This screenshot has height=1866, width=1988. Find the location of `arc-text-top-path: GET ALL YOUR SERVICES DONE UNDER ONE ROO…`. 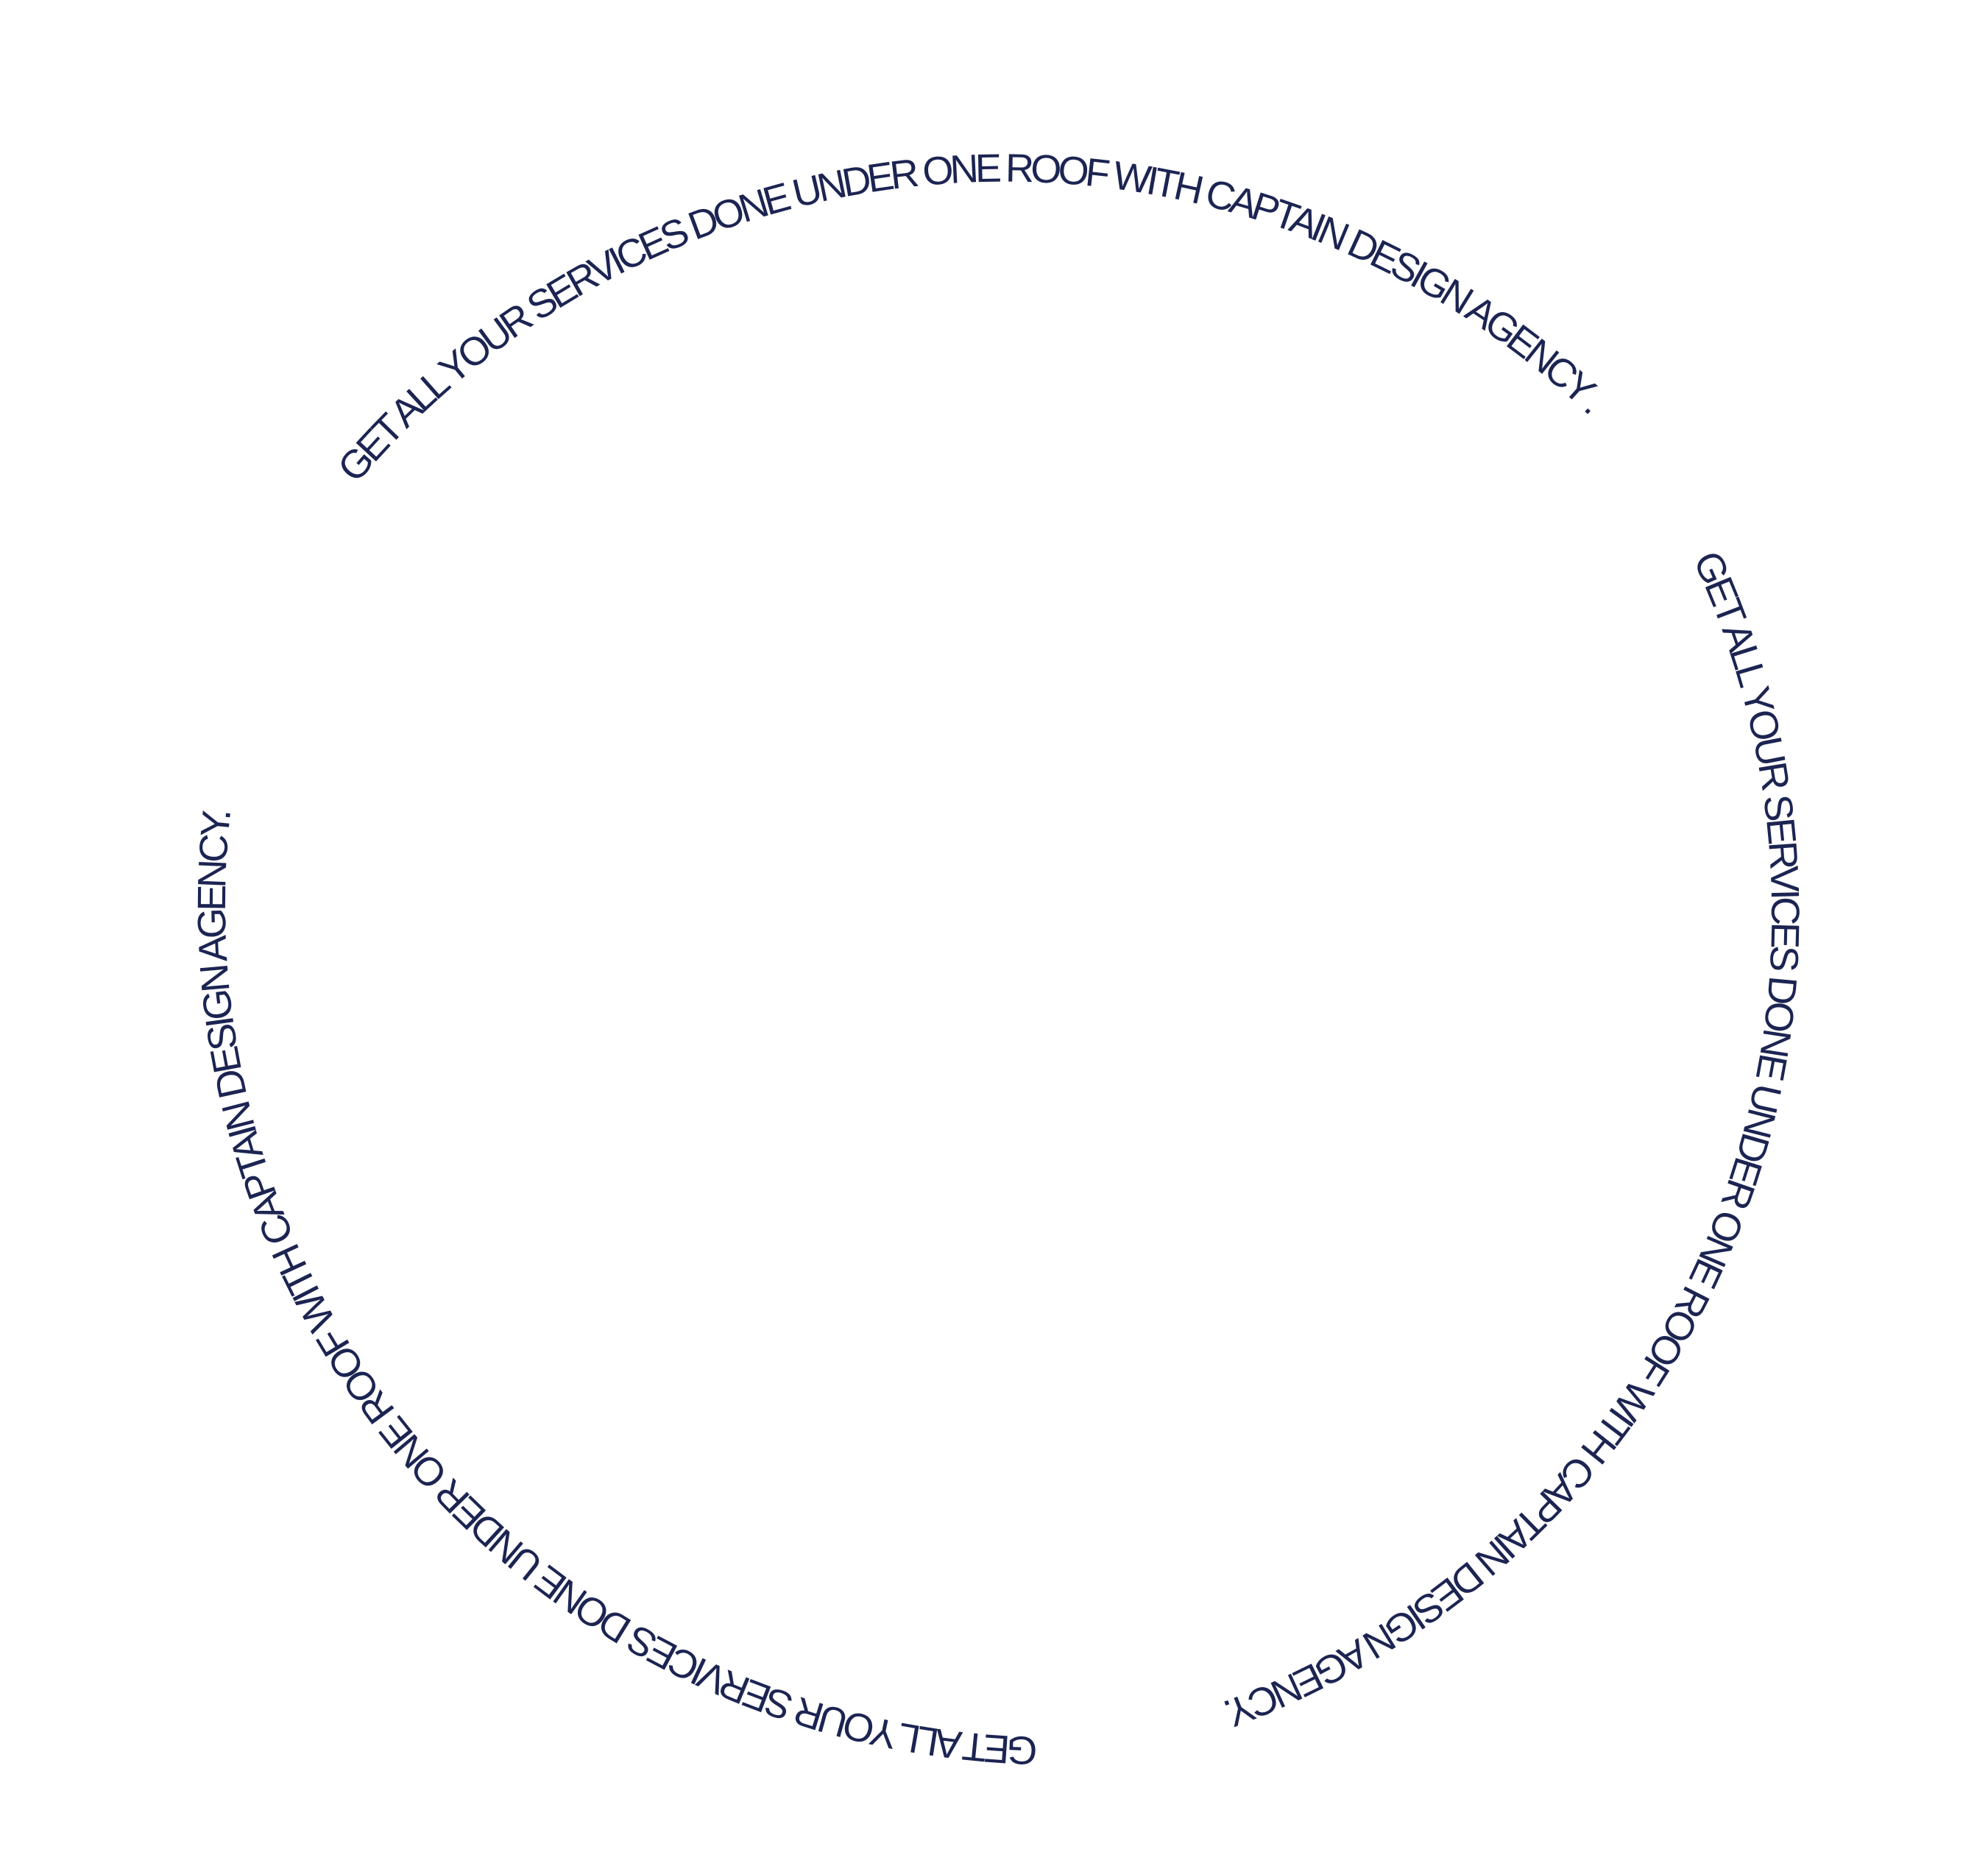

arc-text-top-path: GET ALL YOUR SERVICES DONE UNDER ONE ROO… is located at coordinates (972, 318).